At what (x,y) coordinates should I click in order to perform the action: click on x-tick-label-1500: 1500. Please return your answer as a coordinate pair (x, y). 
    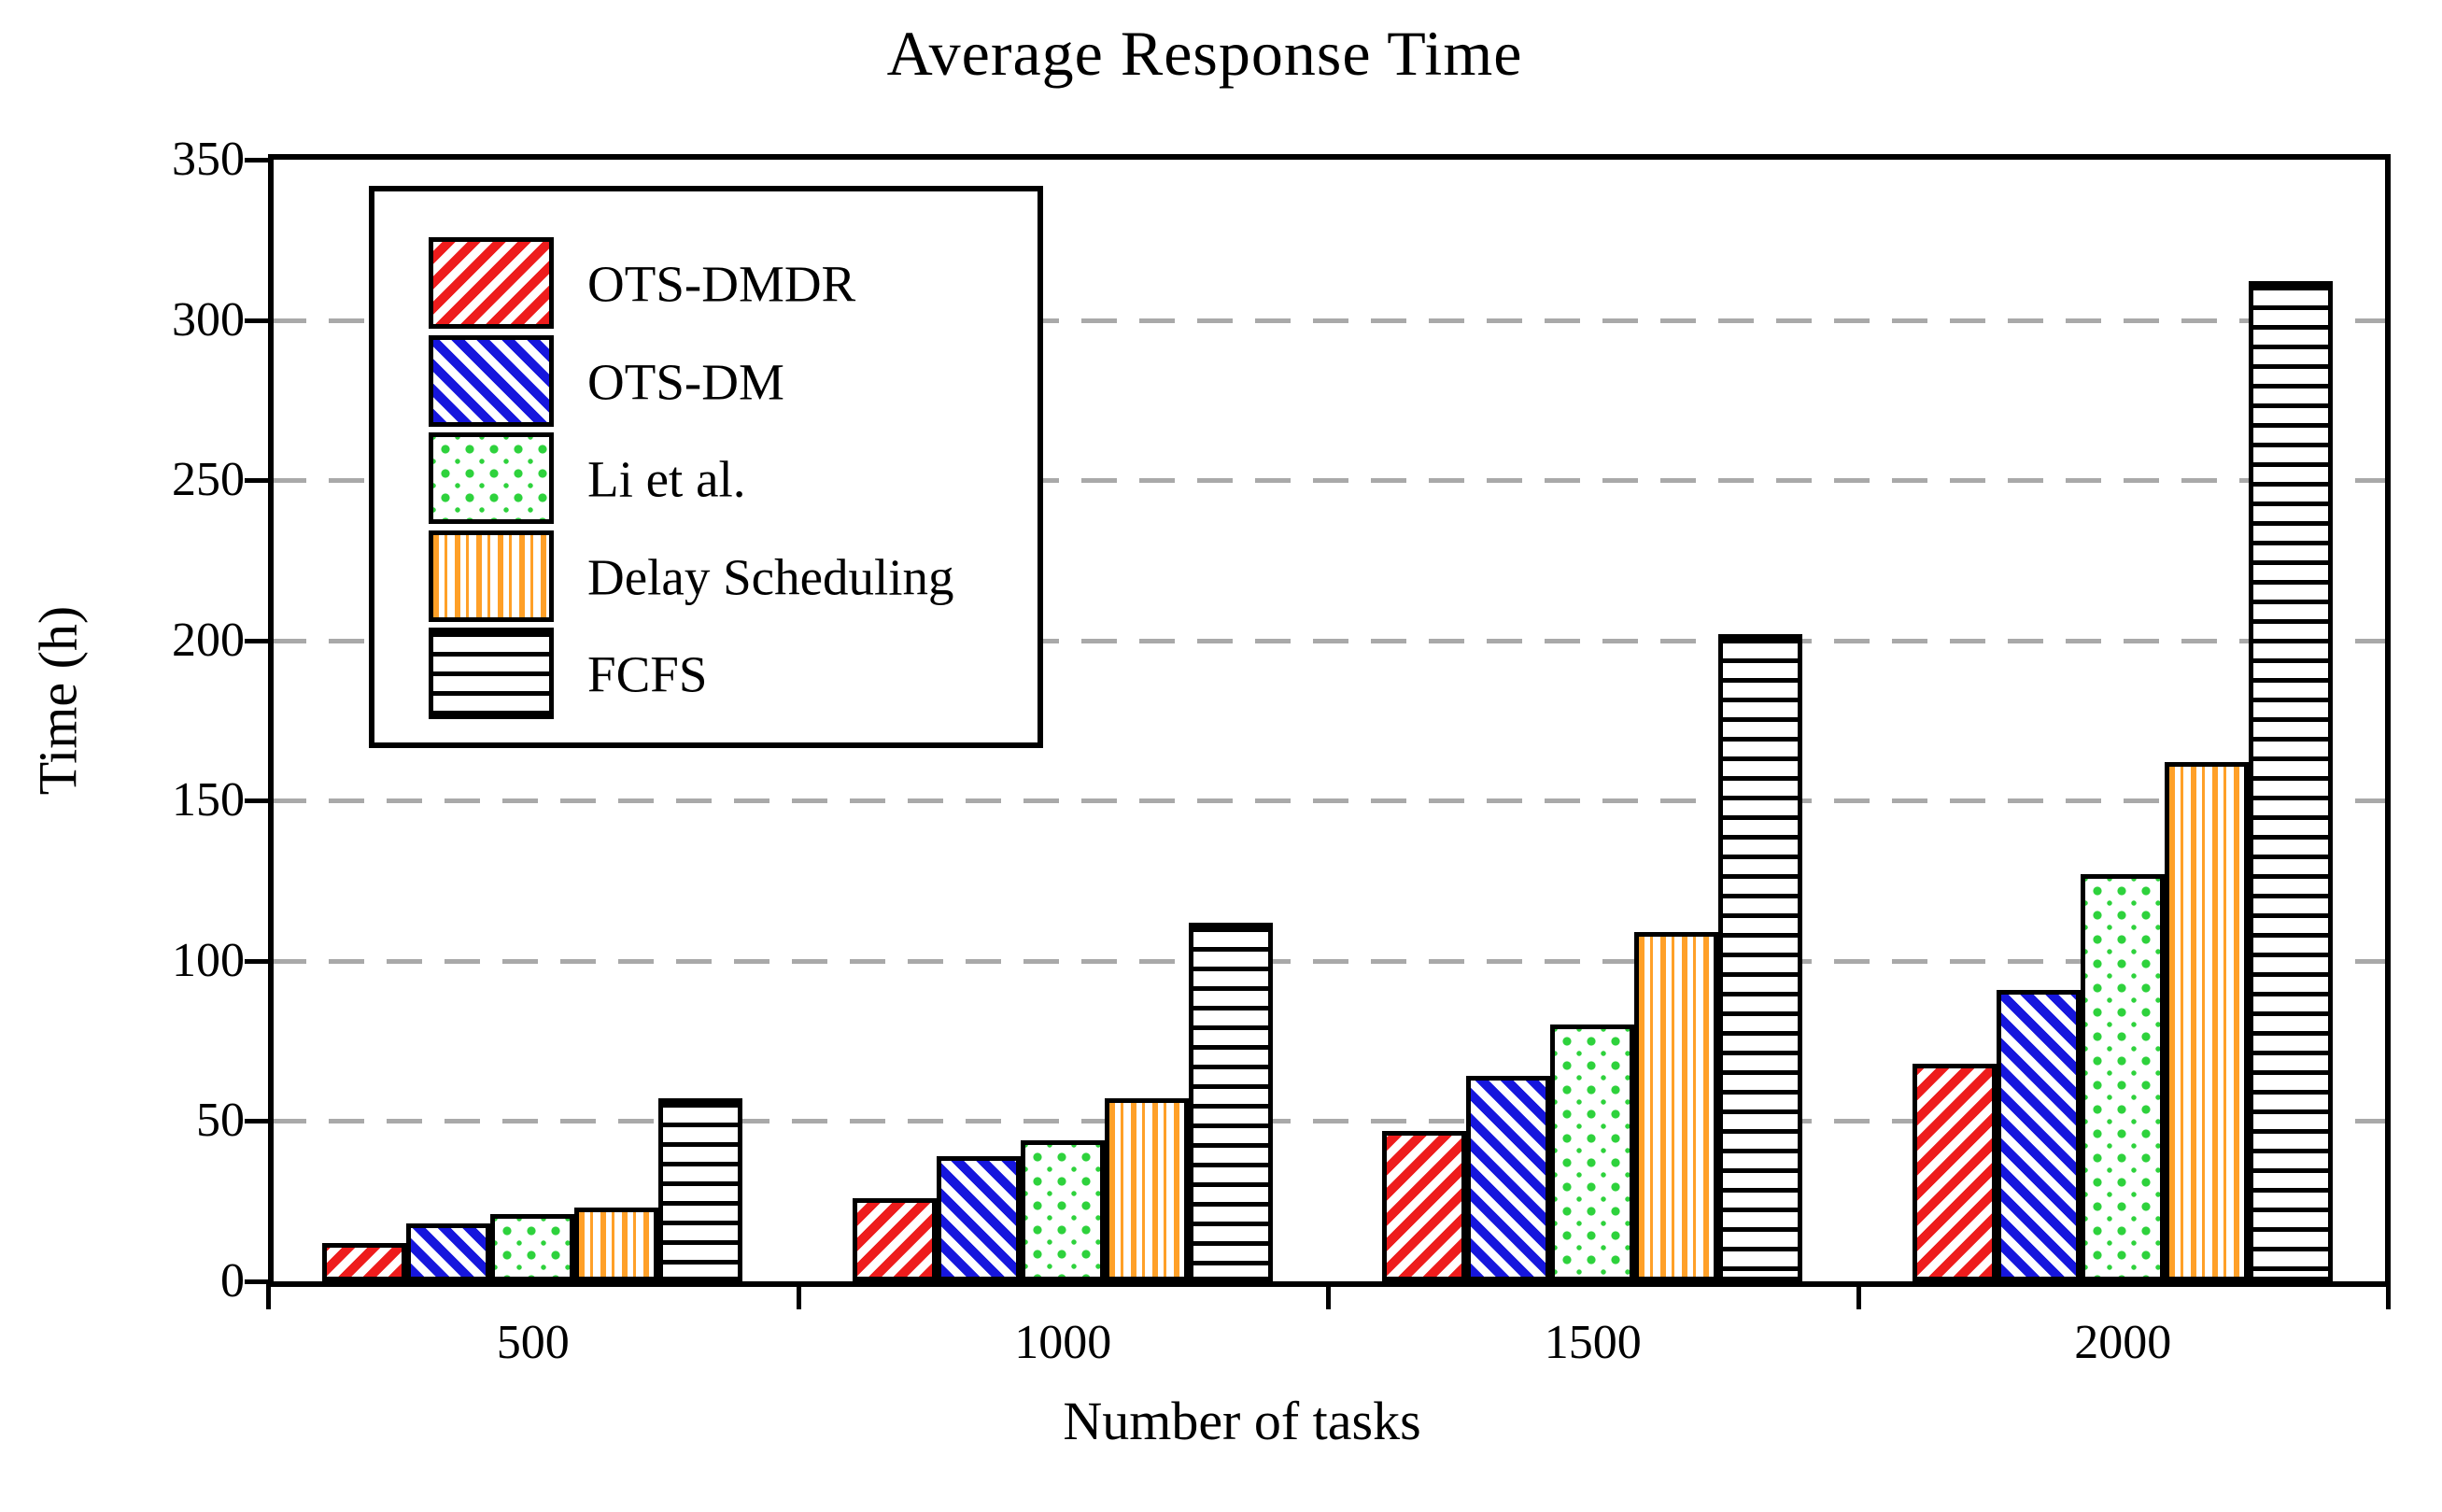
    Looking at the image, I should click on (1593, 1343).